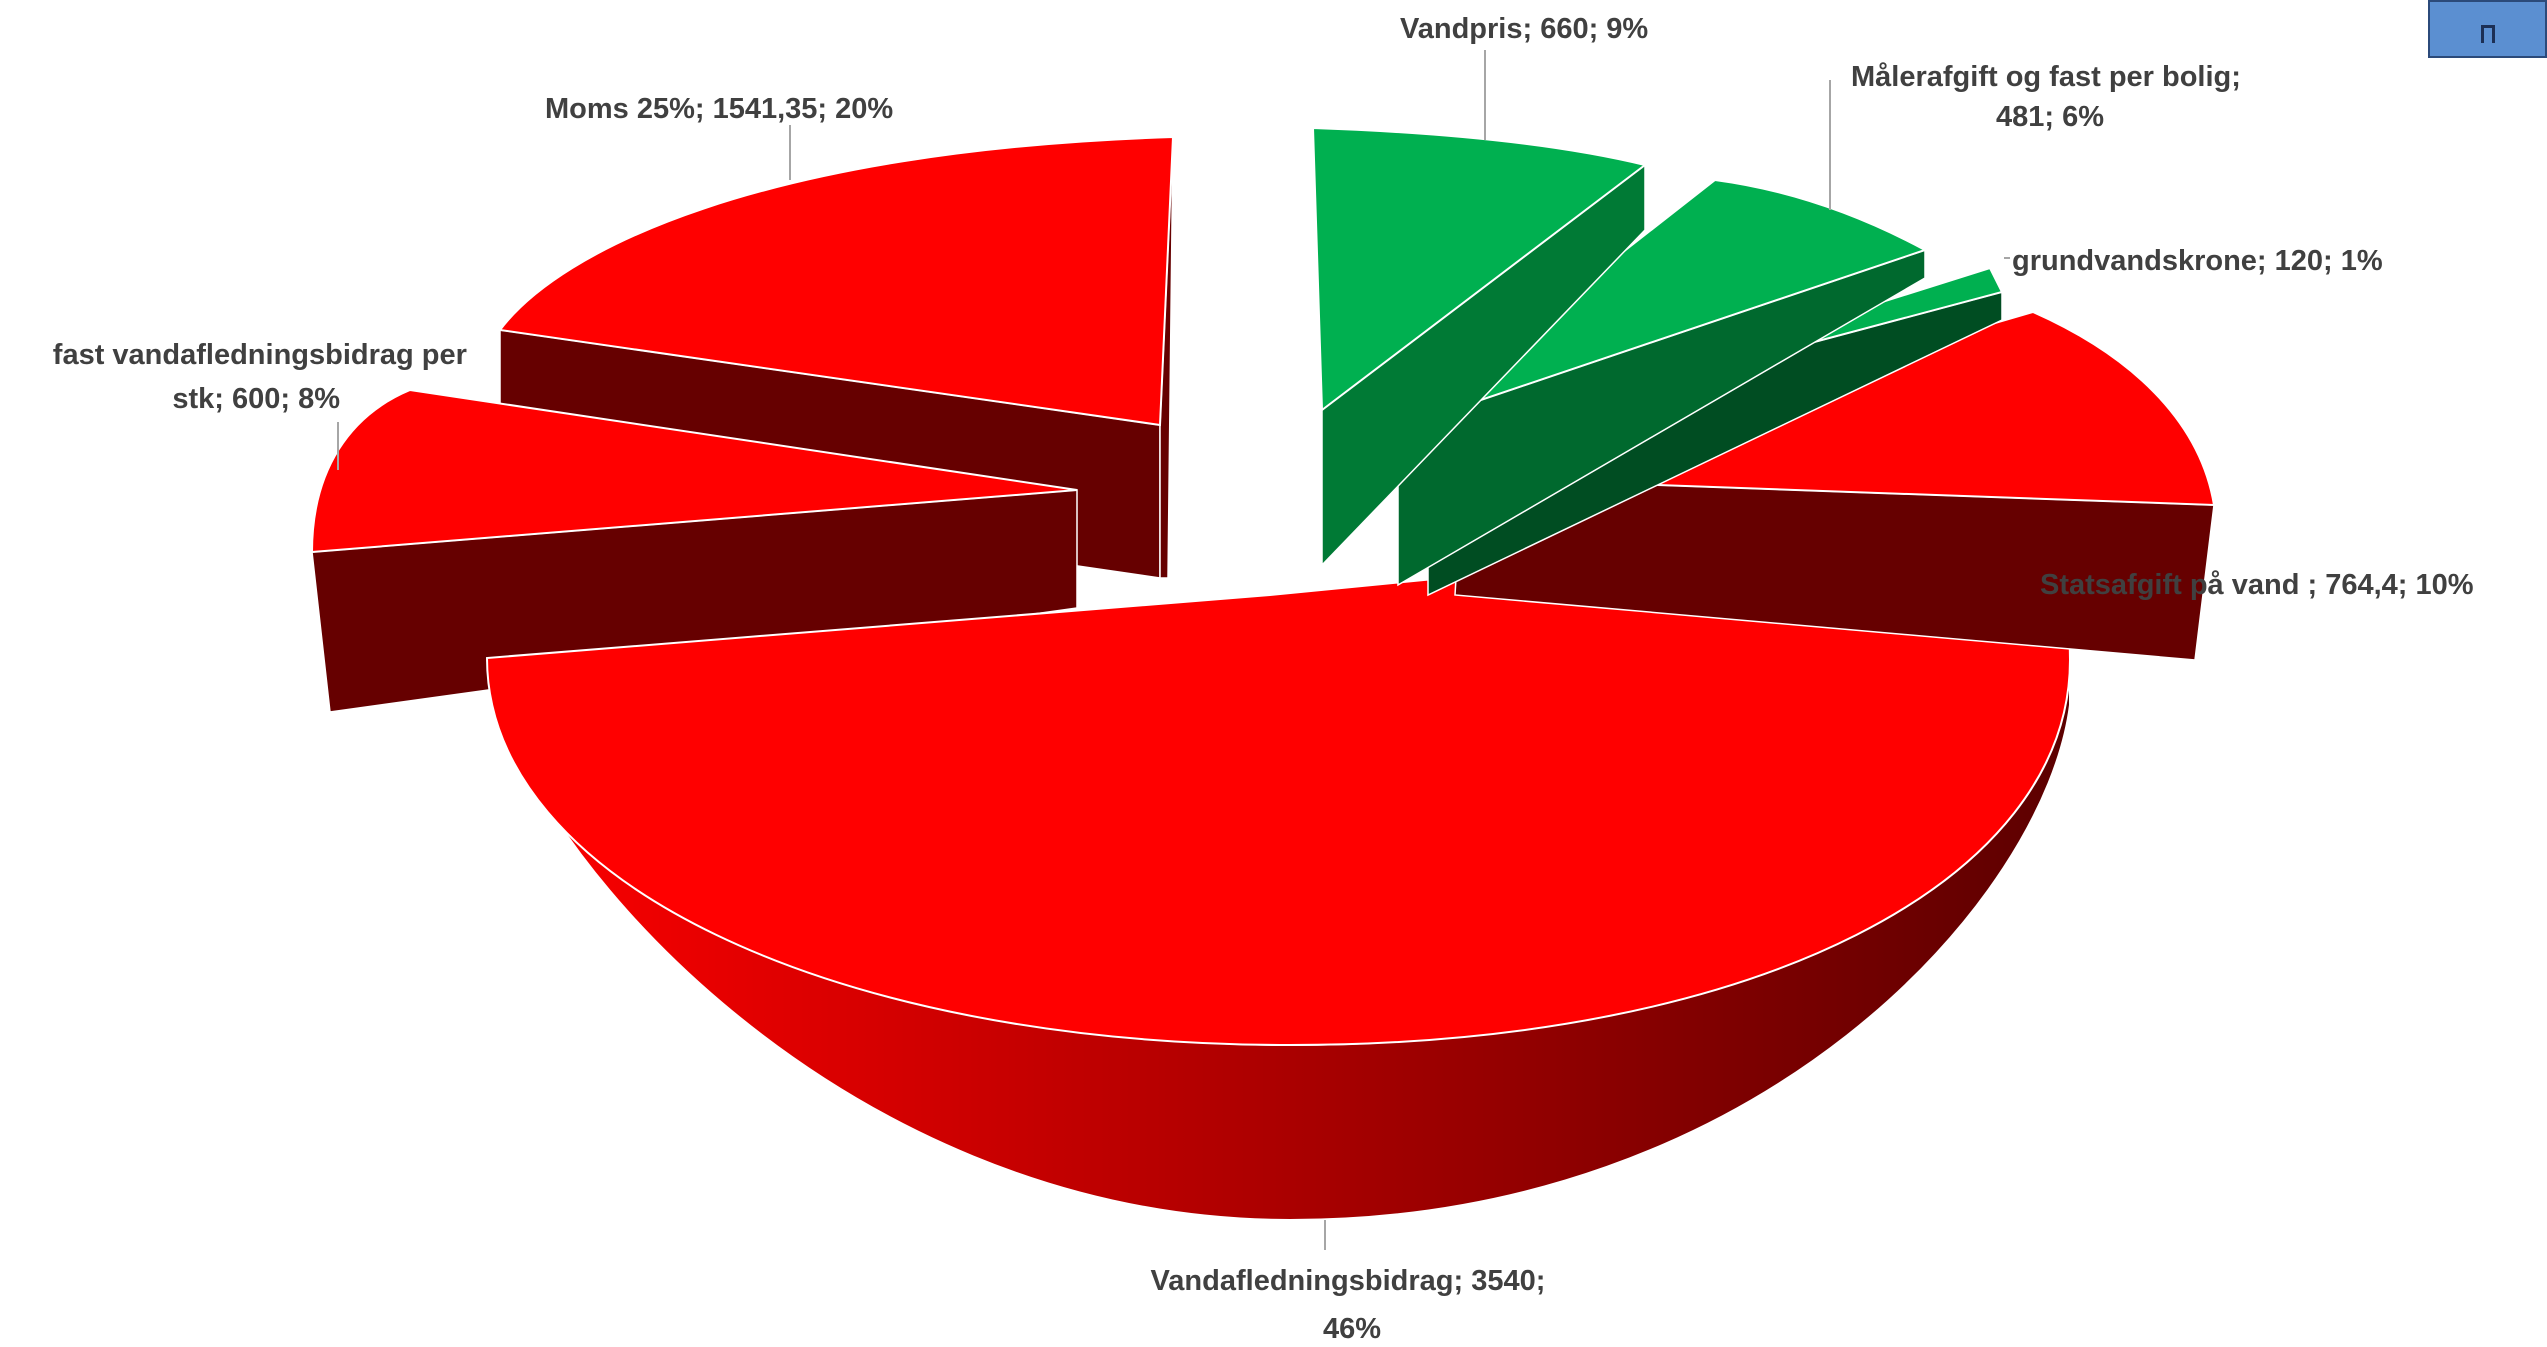 The image size is (2547, 1347). I want to click on window-restore-icon, so click(2487, 34).